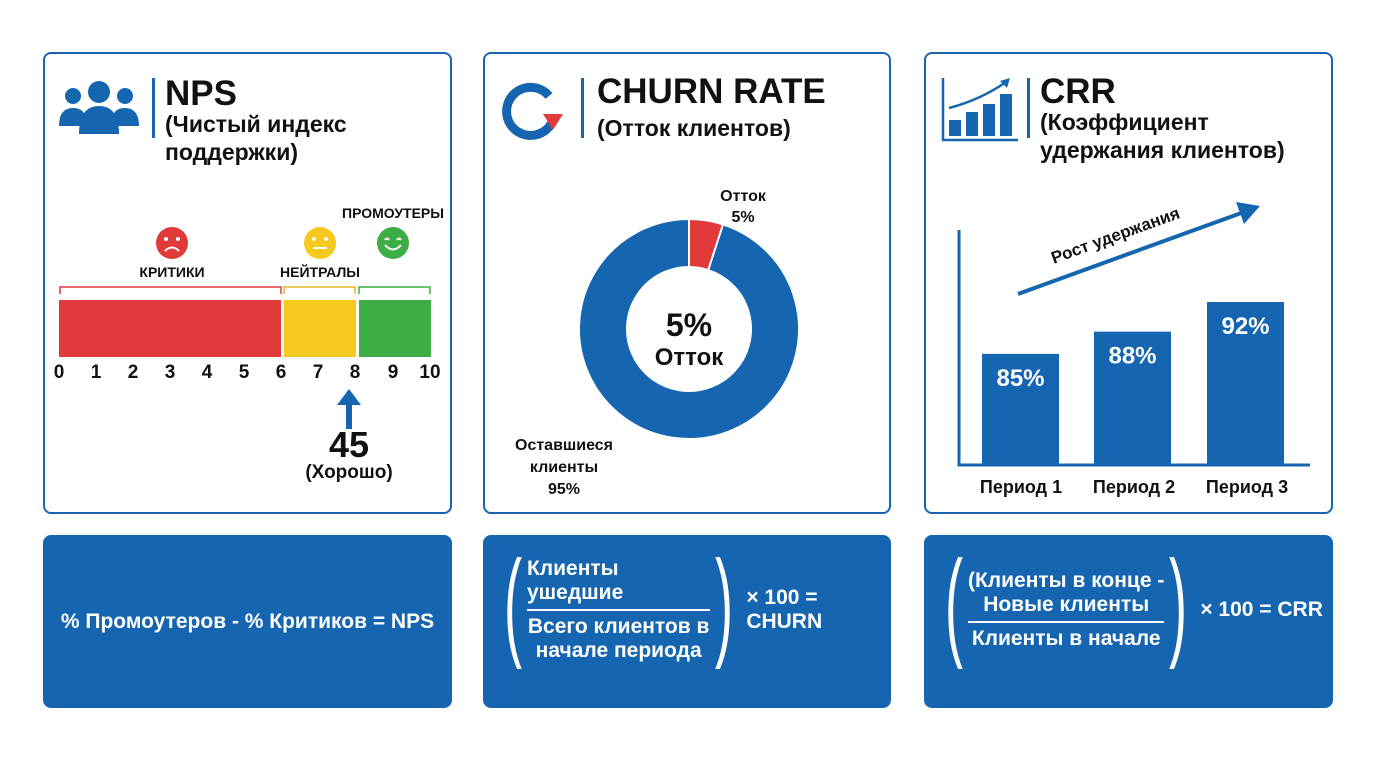  What do you see at coordinates (564, 445) in the screenshot?
I see `remaining-label-1: Оставшиеся` at bounding box center [564, 445].